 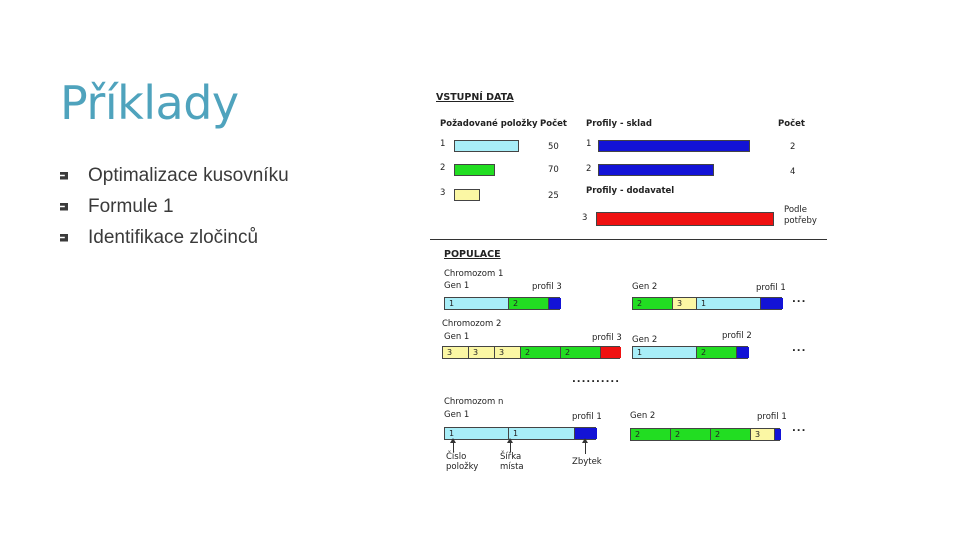 What do you see at coordinates (472, 324) in the screenshot?
I see `chromosome-label: Chromozom 2` at bounding box center [472, 324].